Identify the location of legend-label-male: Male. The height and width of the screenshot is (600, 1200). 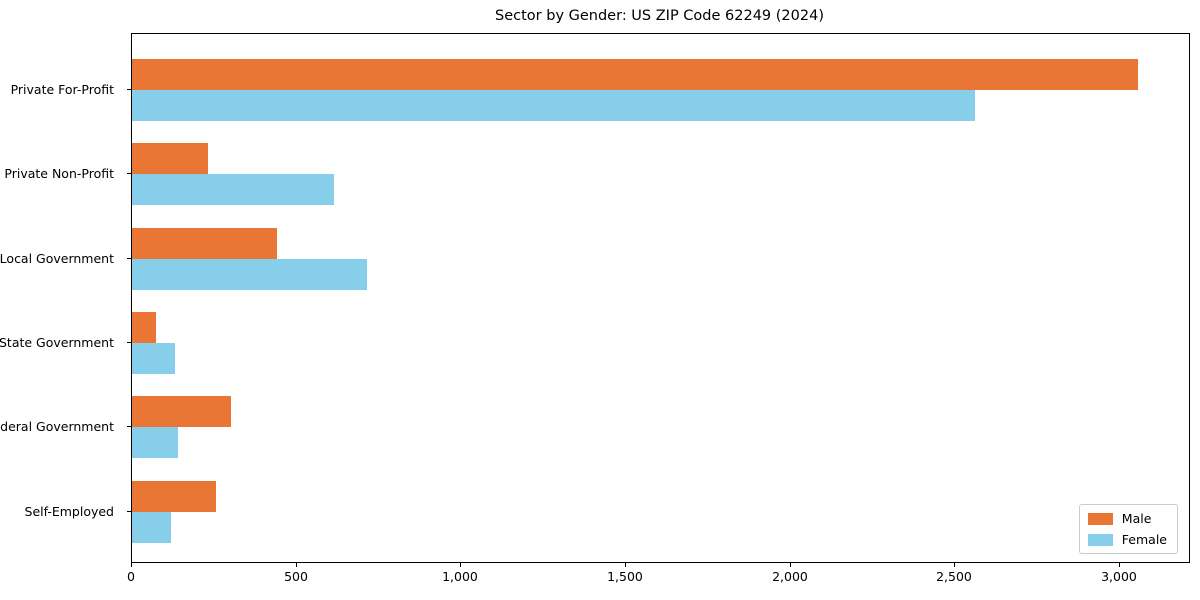
(1136, 518).